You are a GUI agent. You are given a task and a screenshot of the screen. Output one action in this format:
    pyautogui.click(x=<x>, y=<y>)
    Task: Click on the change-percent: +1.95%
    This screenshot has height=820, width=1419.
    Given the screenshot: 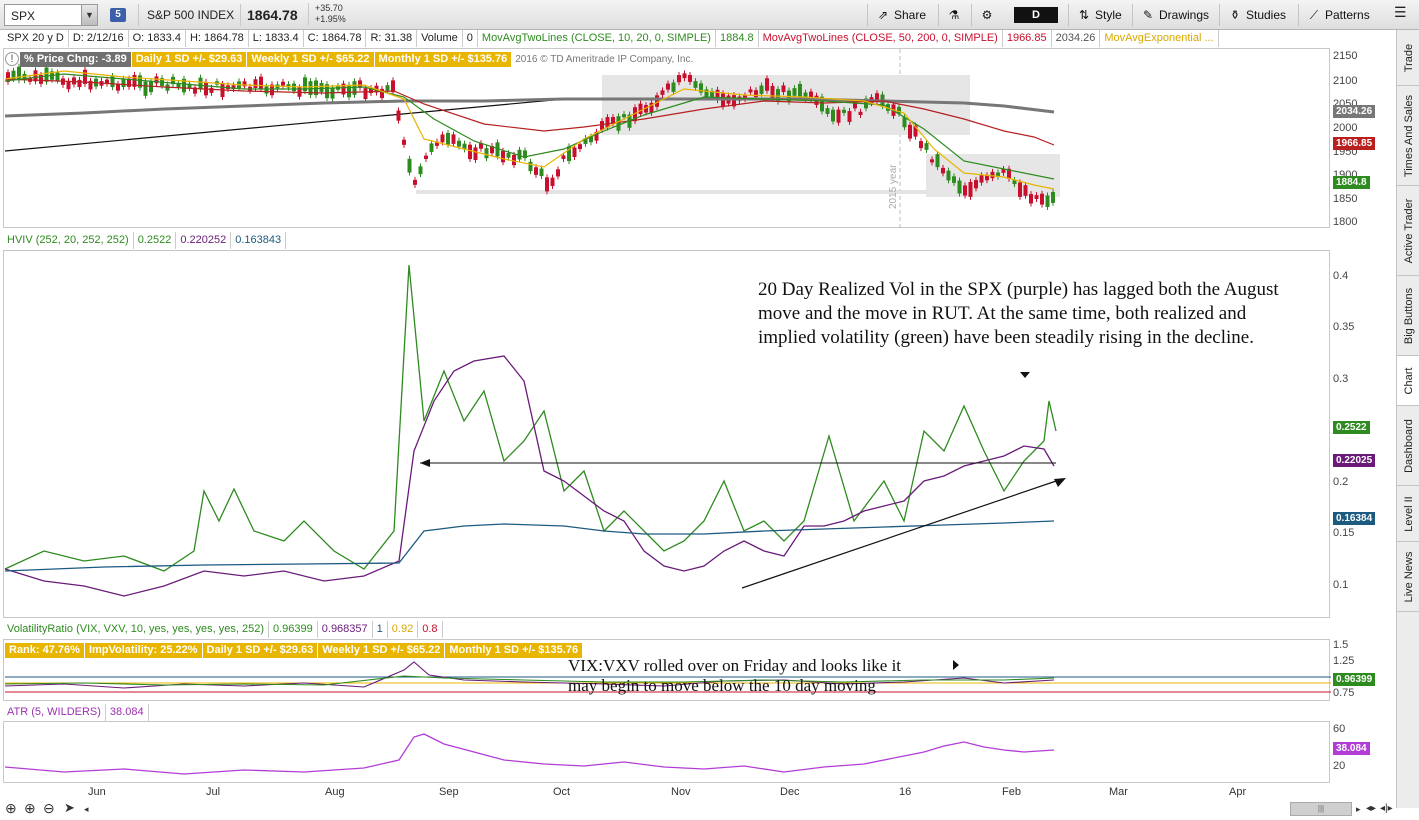 What is the action you would take?
    pyautogui.click(x=330, y=19)
    